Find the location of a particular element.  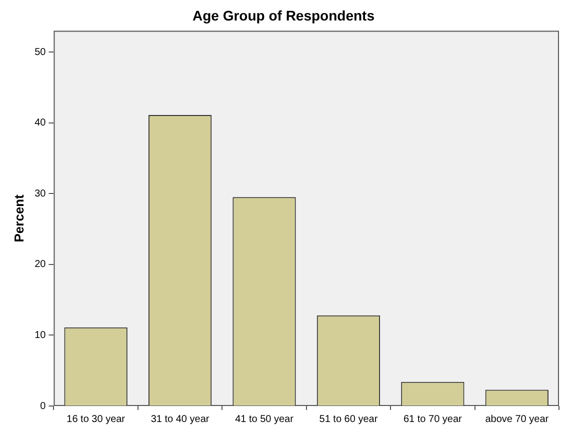

x-tick-label: 31 to 40 year is located at coordinates (180, 419).